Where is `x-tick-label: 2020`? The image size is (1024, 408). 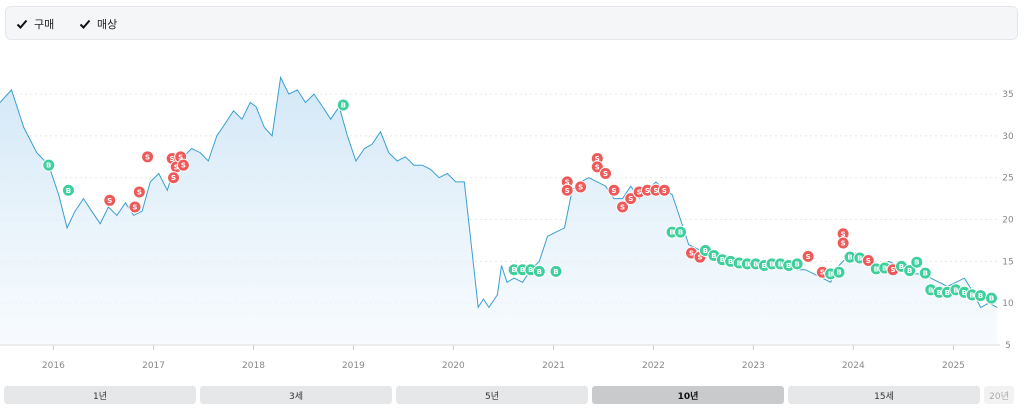 x-tick-label: 2020 is located at coordinates (453, 366).